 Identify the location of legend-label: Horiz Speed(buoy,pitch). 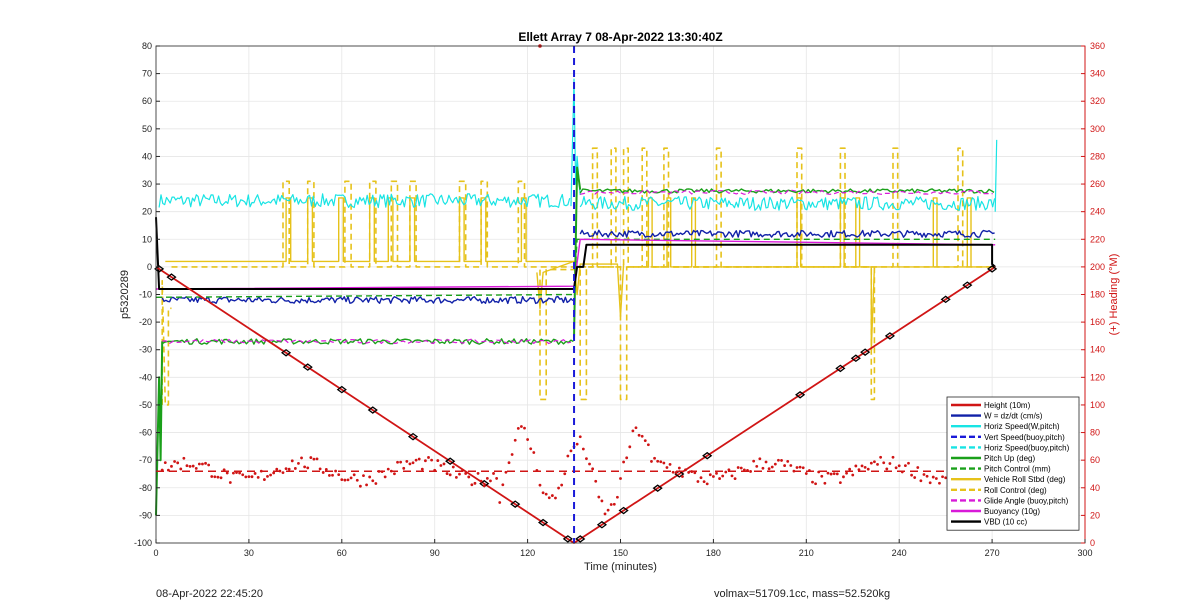
(1027, 447).